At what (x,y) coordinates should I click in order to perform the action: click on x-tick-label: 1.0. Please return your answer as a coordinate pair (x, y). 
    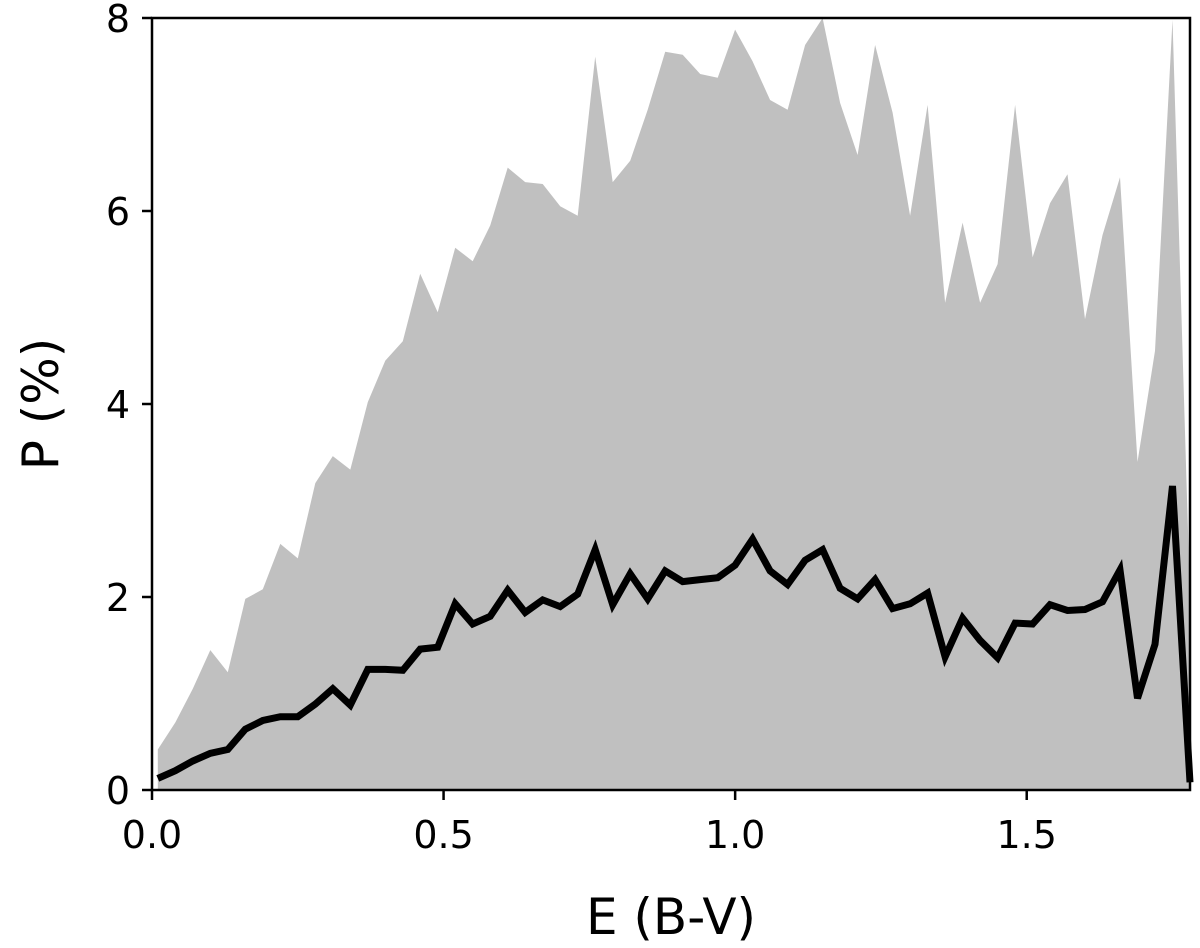
    Looking at the image, I should click on (735, 835).